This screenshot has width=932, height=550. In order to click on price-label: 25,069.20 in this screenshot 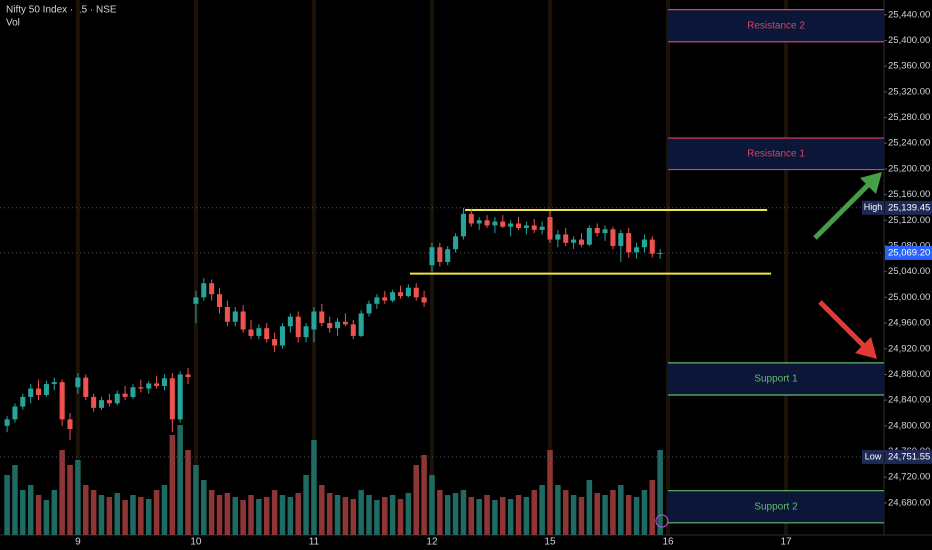, I will do `click(909, 252)`.